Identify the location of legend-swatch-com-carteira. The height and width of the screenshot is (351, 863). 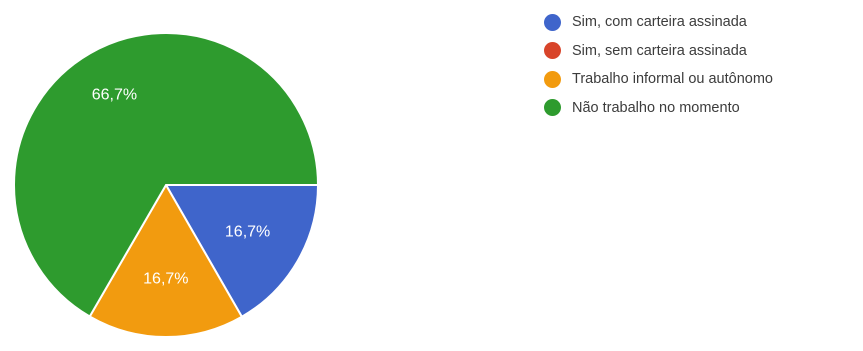
(552, 22).